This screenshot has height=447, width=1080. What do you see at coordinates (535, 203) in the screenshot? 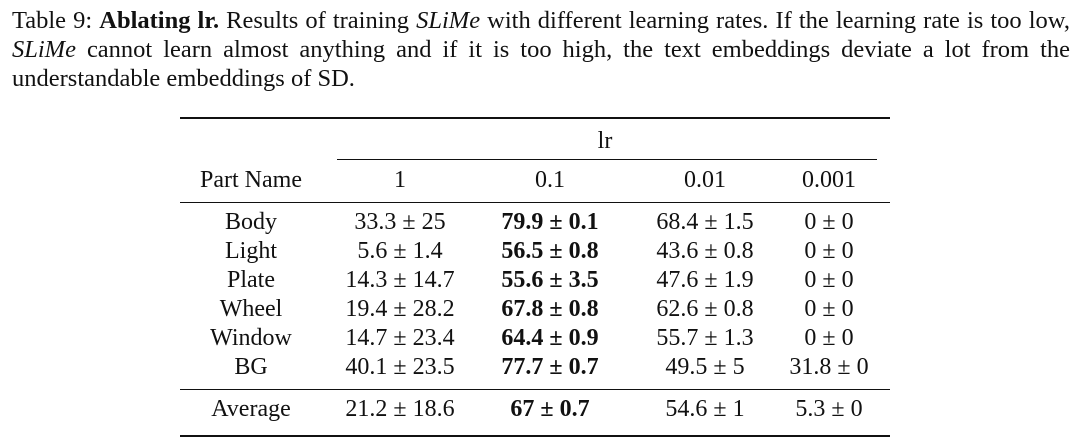
I see `header-rule` at bounding box center [535, 203].